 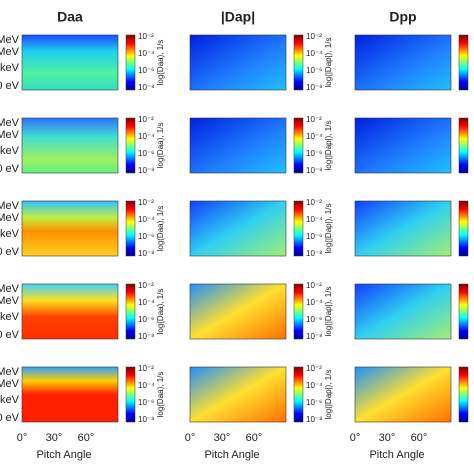 What do you see at coordinates (238, 17) in the screenshot?
I see `column-title: |Dap|` at bounding box center [238, 17].